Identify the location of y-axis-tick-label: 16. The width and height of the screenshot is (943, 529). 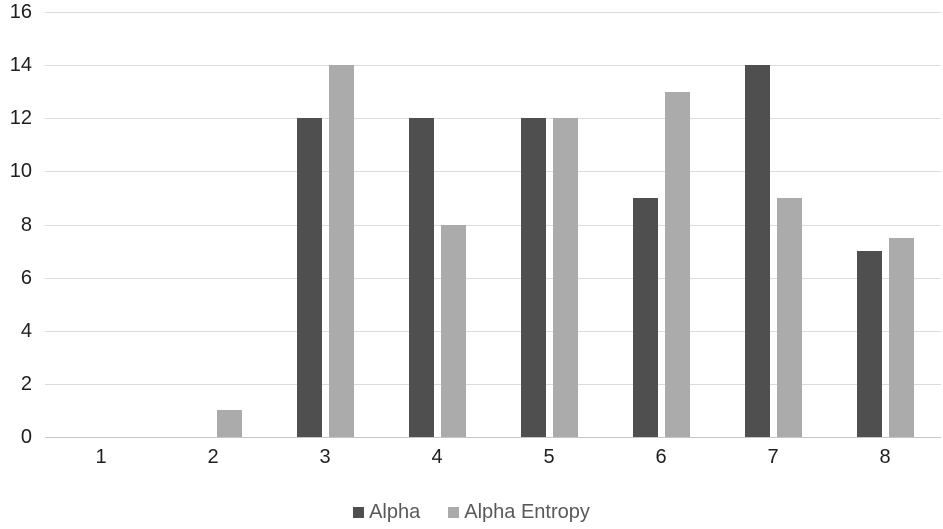
(20, 12).